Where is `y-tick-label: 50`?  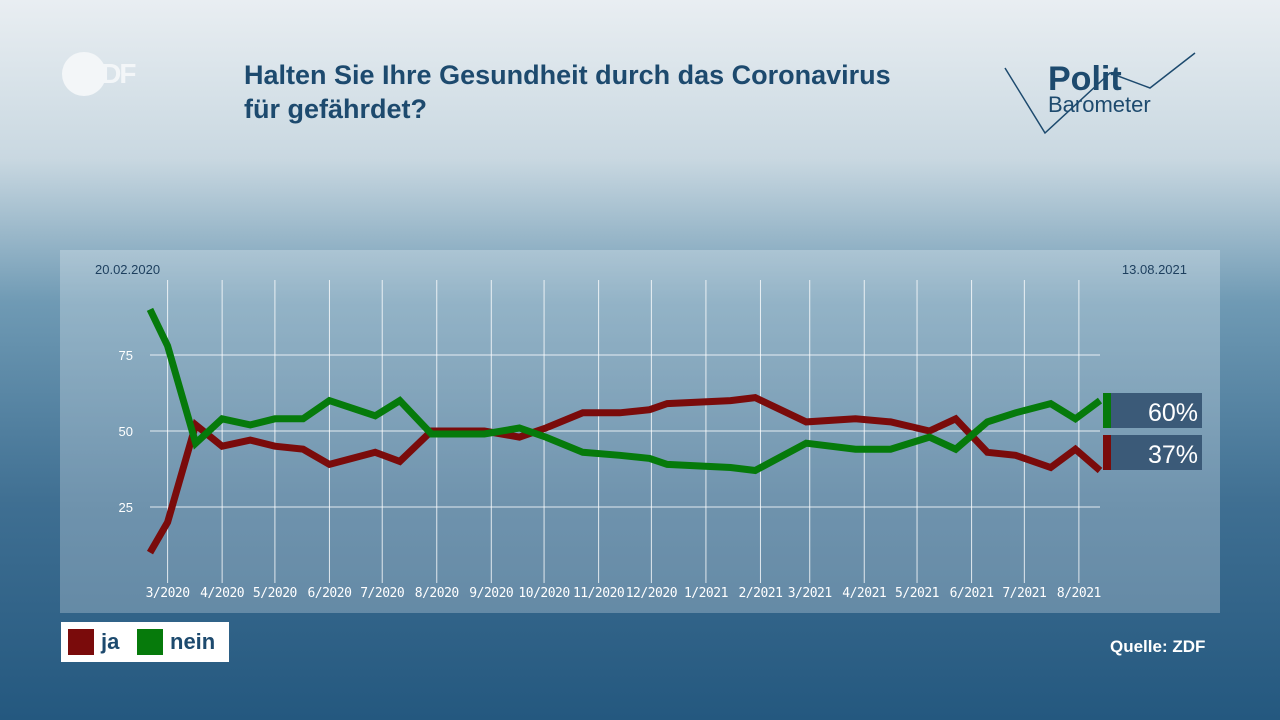
y-tick-label: 50 is located at coordinates (126, 431).